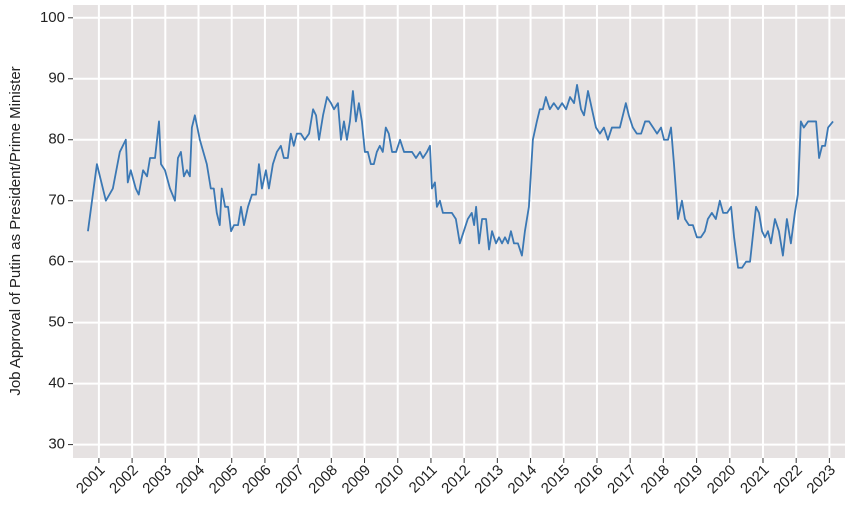 This screenshot has height=514, width=850. Describe the element at coordinates (124, 480) in the screenshot. I see `x-tick-label: 2002` at that location.